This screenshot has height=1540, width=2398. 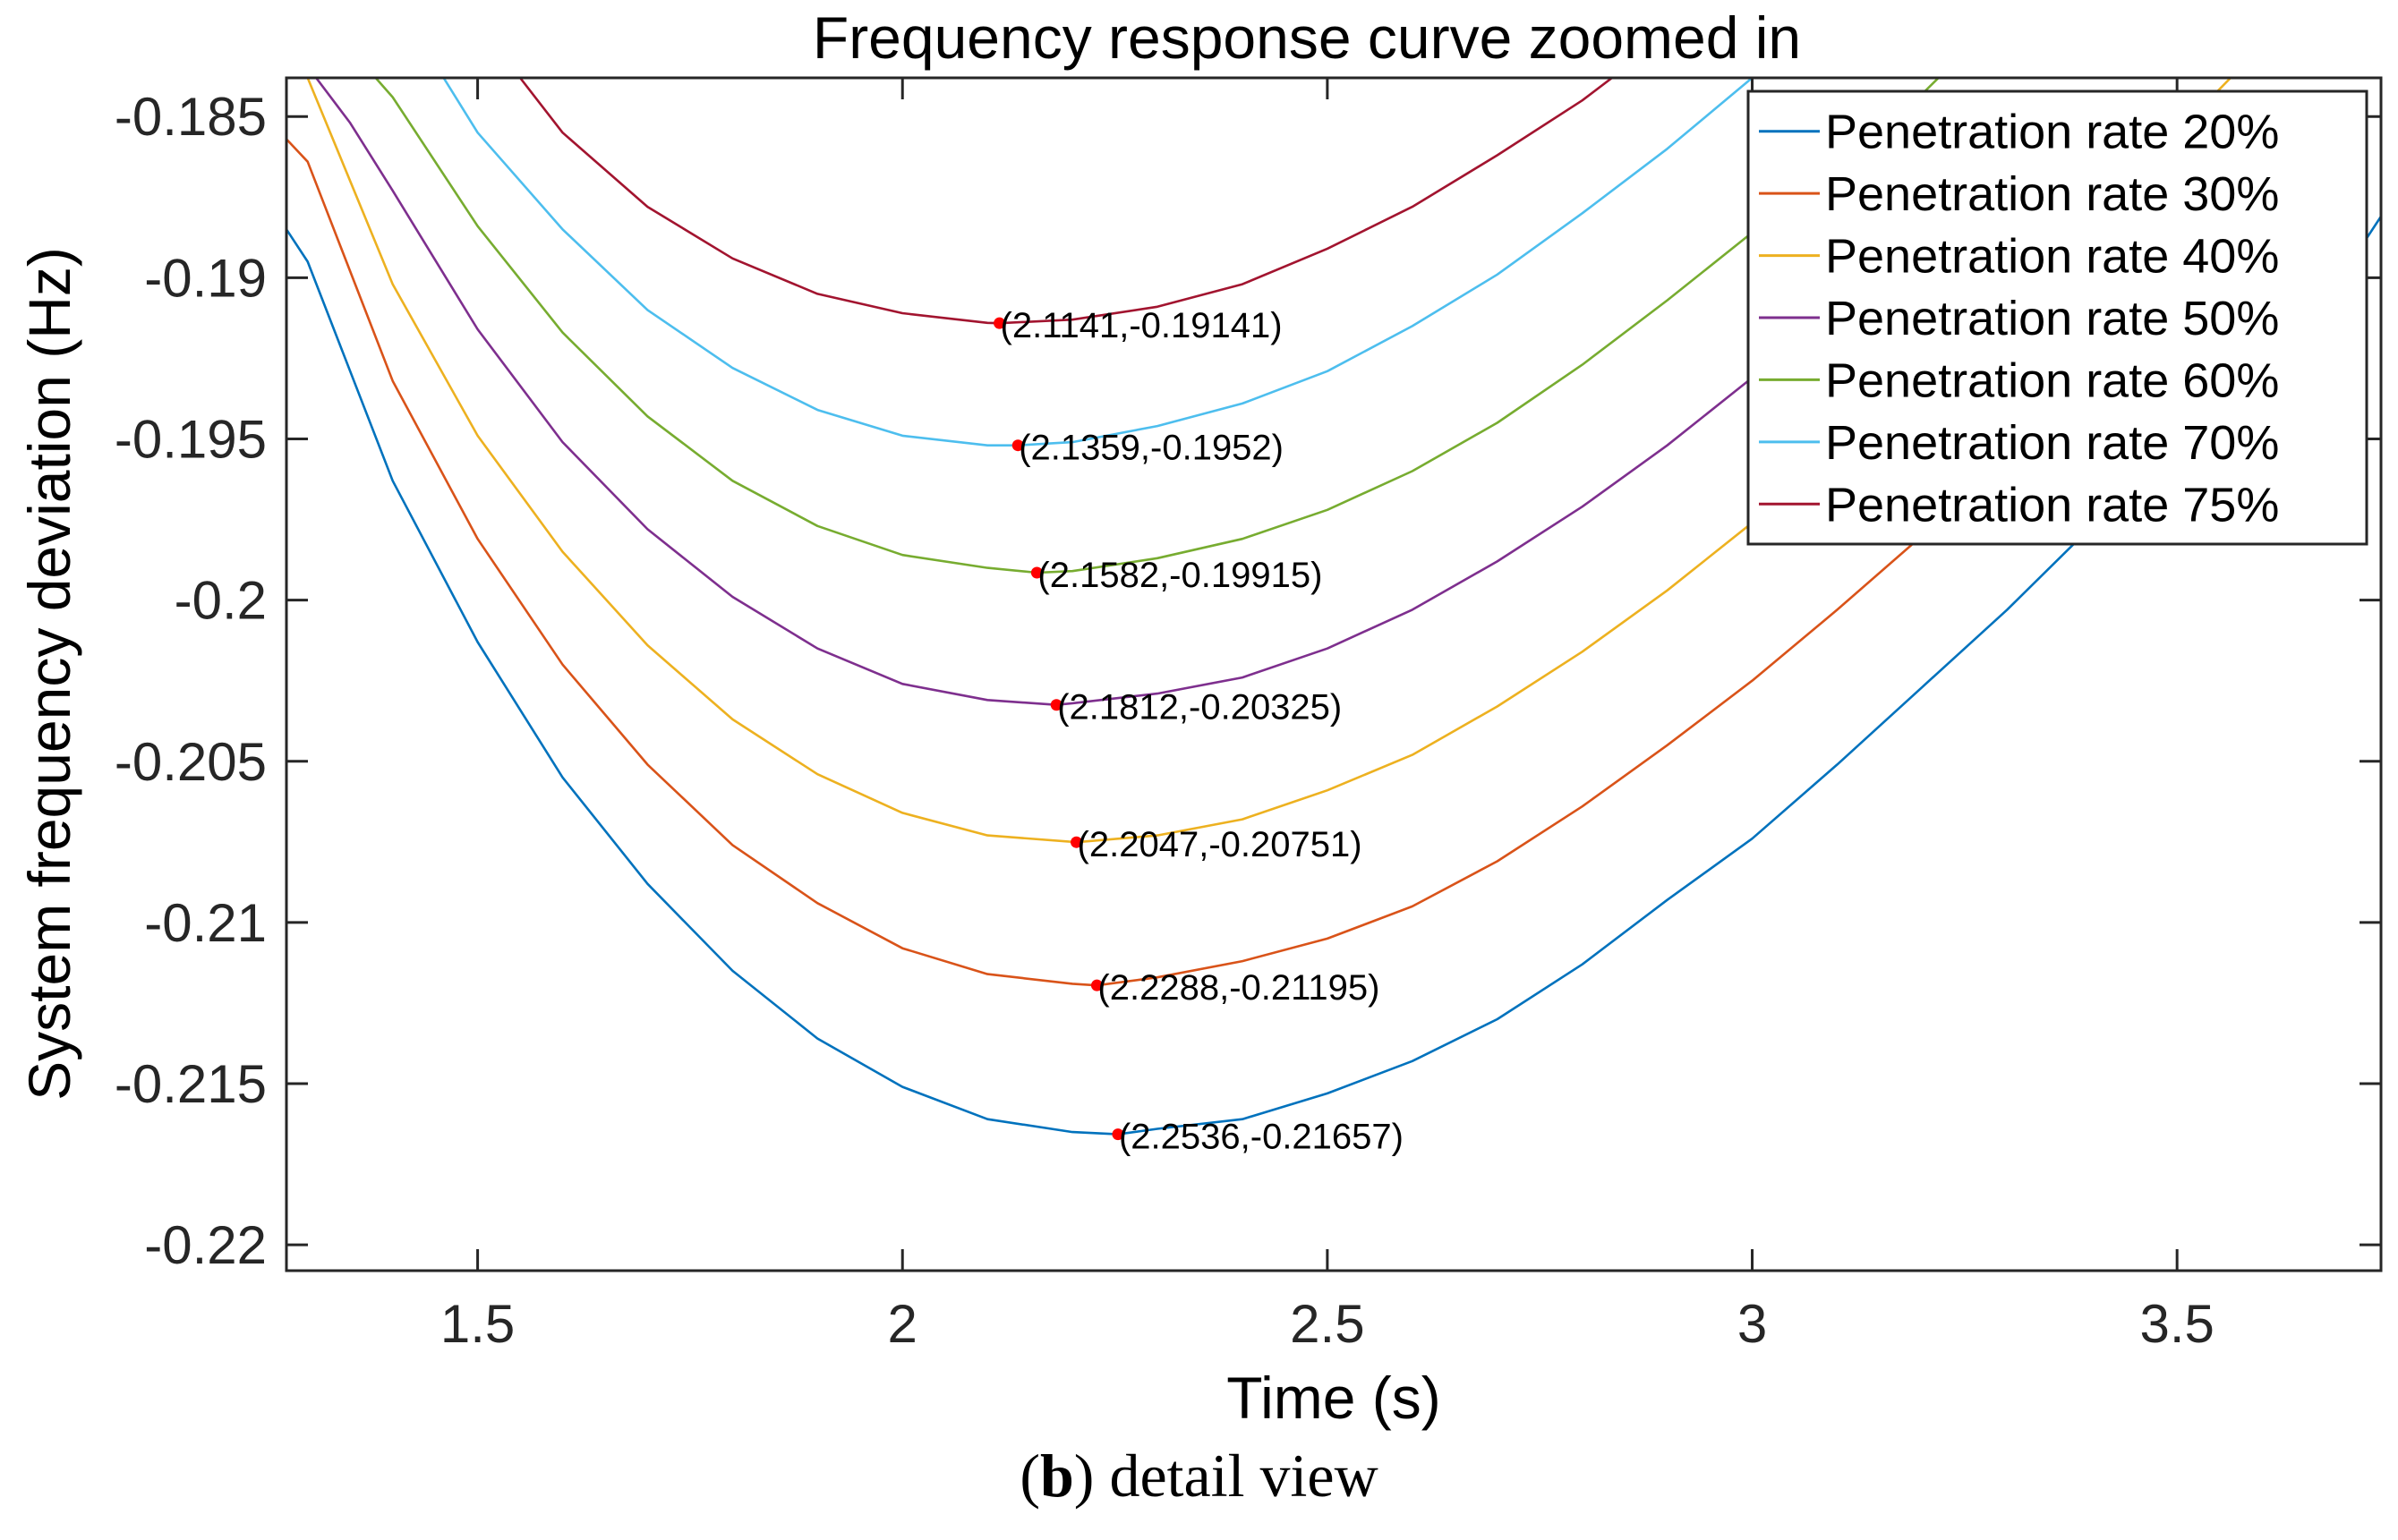 What do you see at coordinates (1307, 38) in the screenshot?
I see `chart-title: Frequency response curve zoomed in` at bounding box center [1307, 38].